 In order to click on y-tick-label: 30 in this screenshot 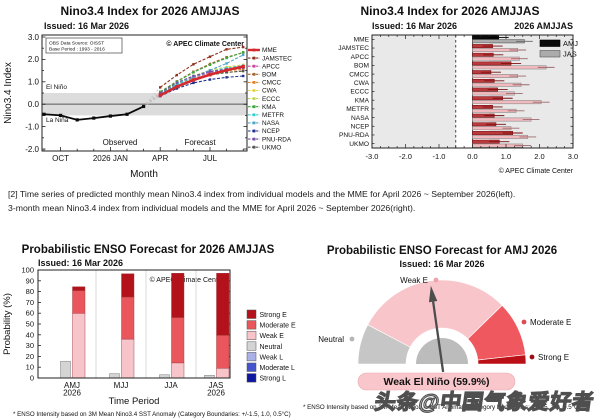, I will do `click(30, 345)`.